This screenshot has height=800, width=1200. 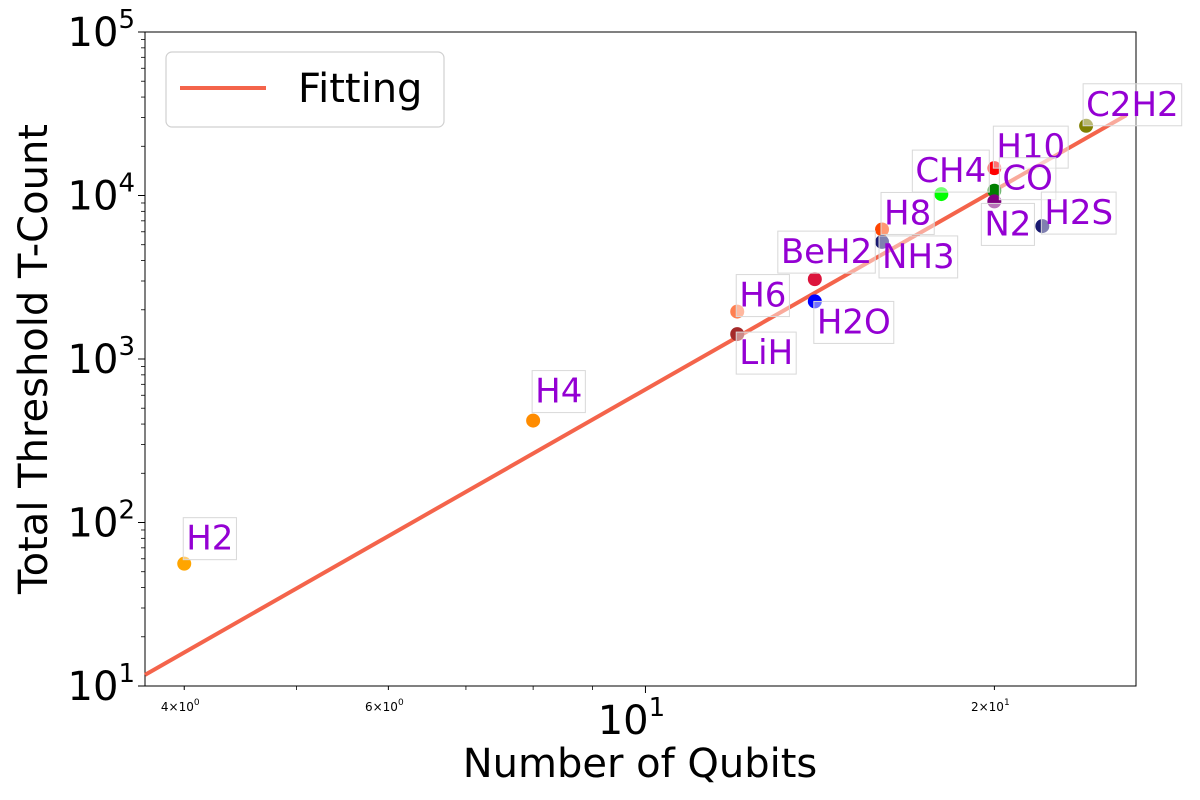 I want to click on point-h2s, so click(x=1042, y=226).